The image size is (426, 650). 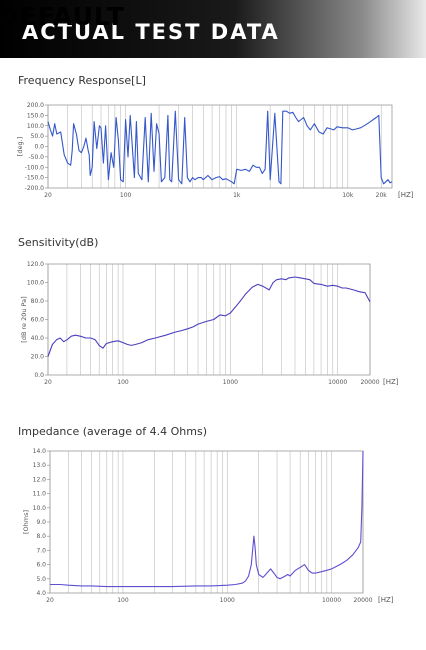 What do you see at coordinates (40, 494) in the screenshot?
I see `y-tick-label: 11.0` at bounding box center [40, 494].